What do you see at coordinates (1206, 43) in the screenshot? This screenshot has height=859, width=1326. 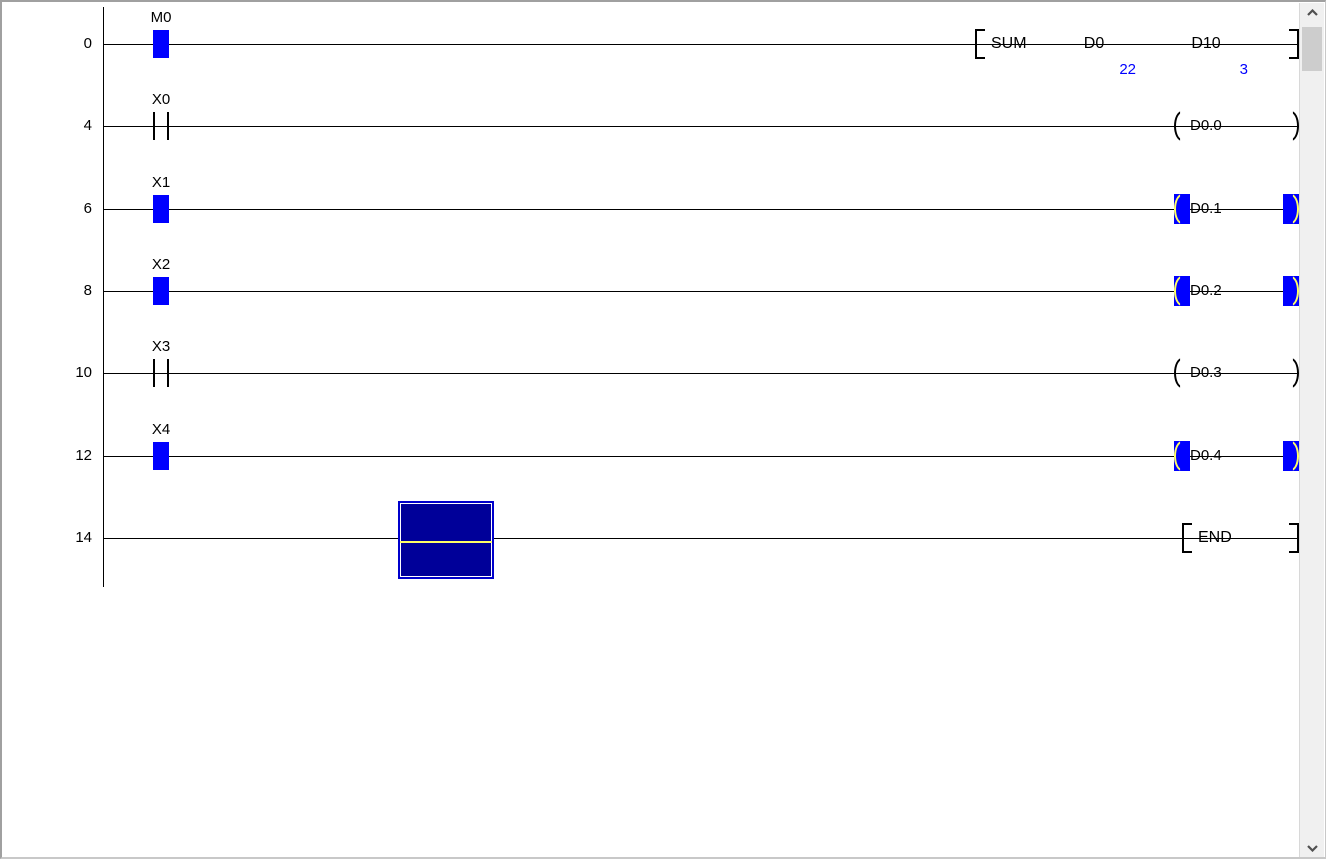 I see `instruction-operand-name: D10` at bounding box center [1206, 43].